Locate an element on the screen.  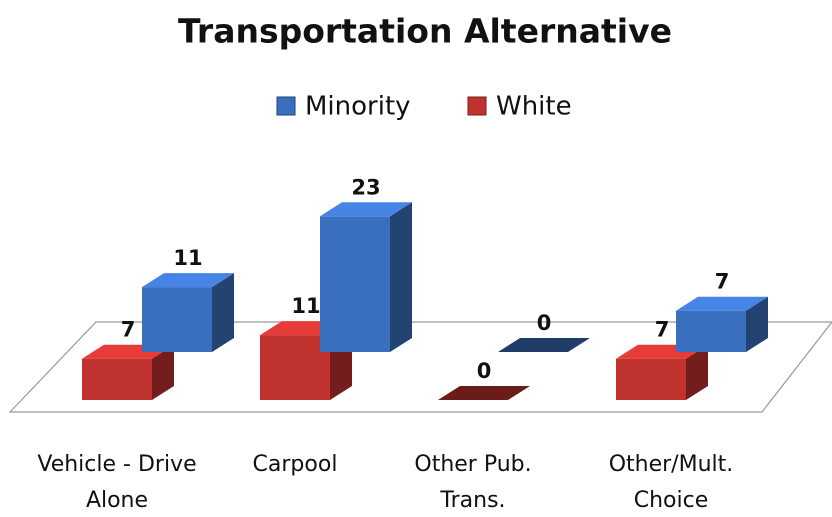
chart-title: Transportation Alternative is located at coordinates (425, 31).